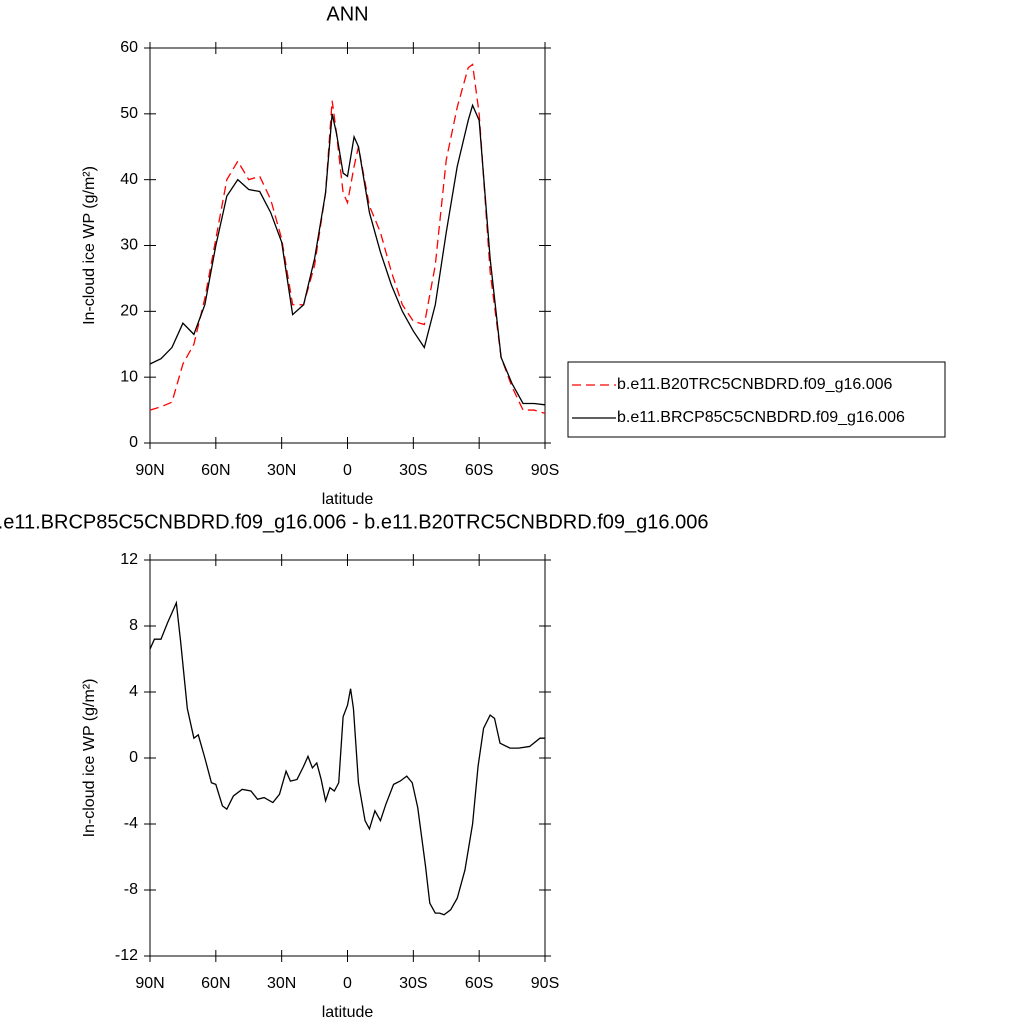  I want to click on chart-title: ANN, so click(347, 14).